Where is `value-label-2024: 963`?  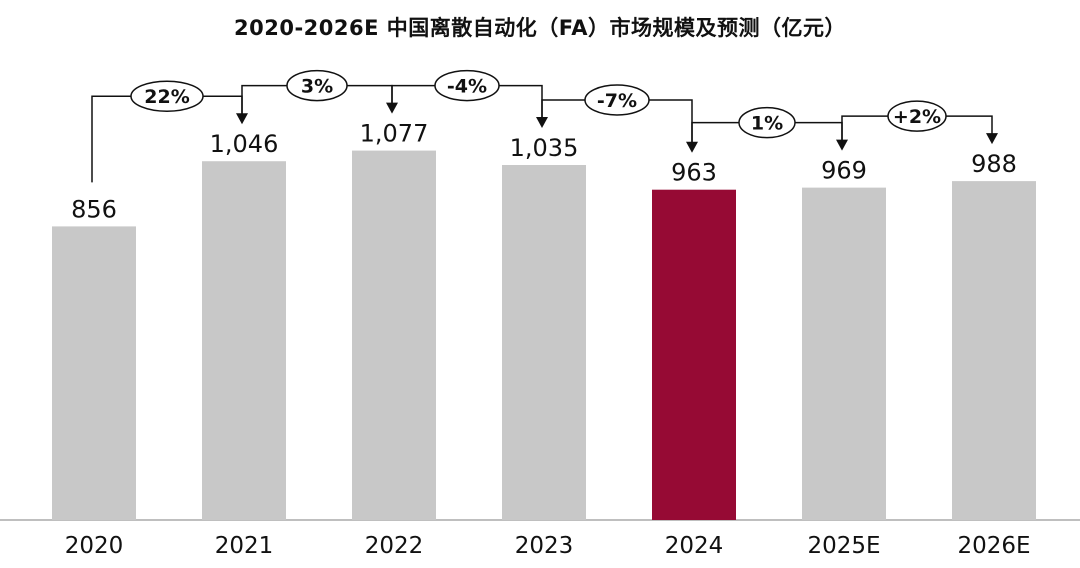
value-label-2024: 963 is located at coordinates (694, 173).